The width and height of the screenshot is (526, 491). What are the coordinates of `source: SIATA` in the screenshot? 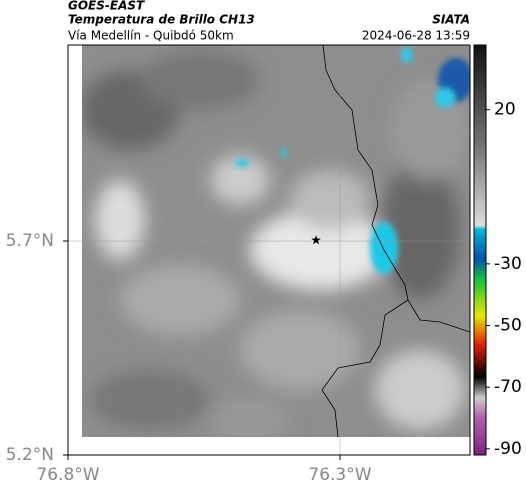 It's located at (451, 20).